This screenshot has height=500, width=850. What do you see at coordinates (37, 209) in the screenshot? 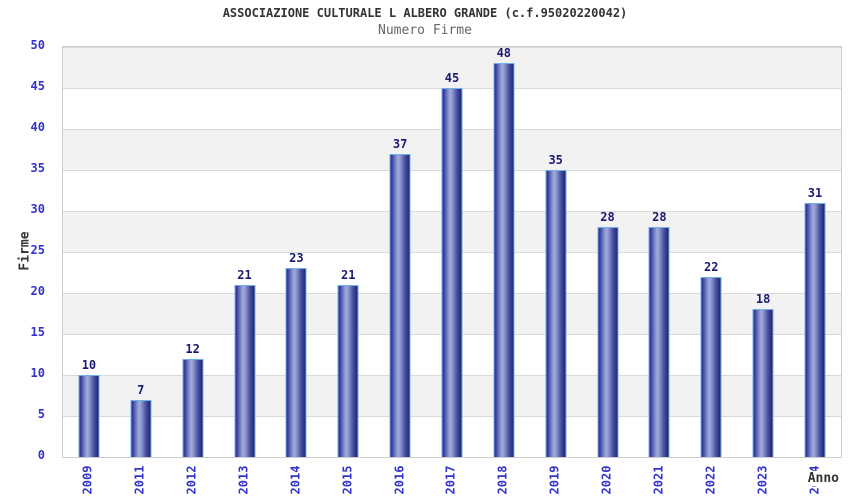
I see `y-tick-30: 30` at bounding box center [37, 209].